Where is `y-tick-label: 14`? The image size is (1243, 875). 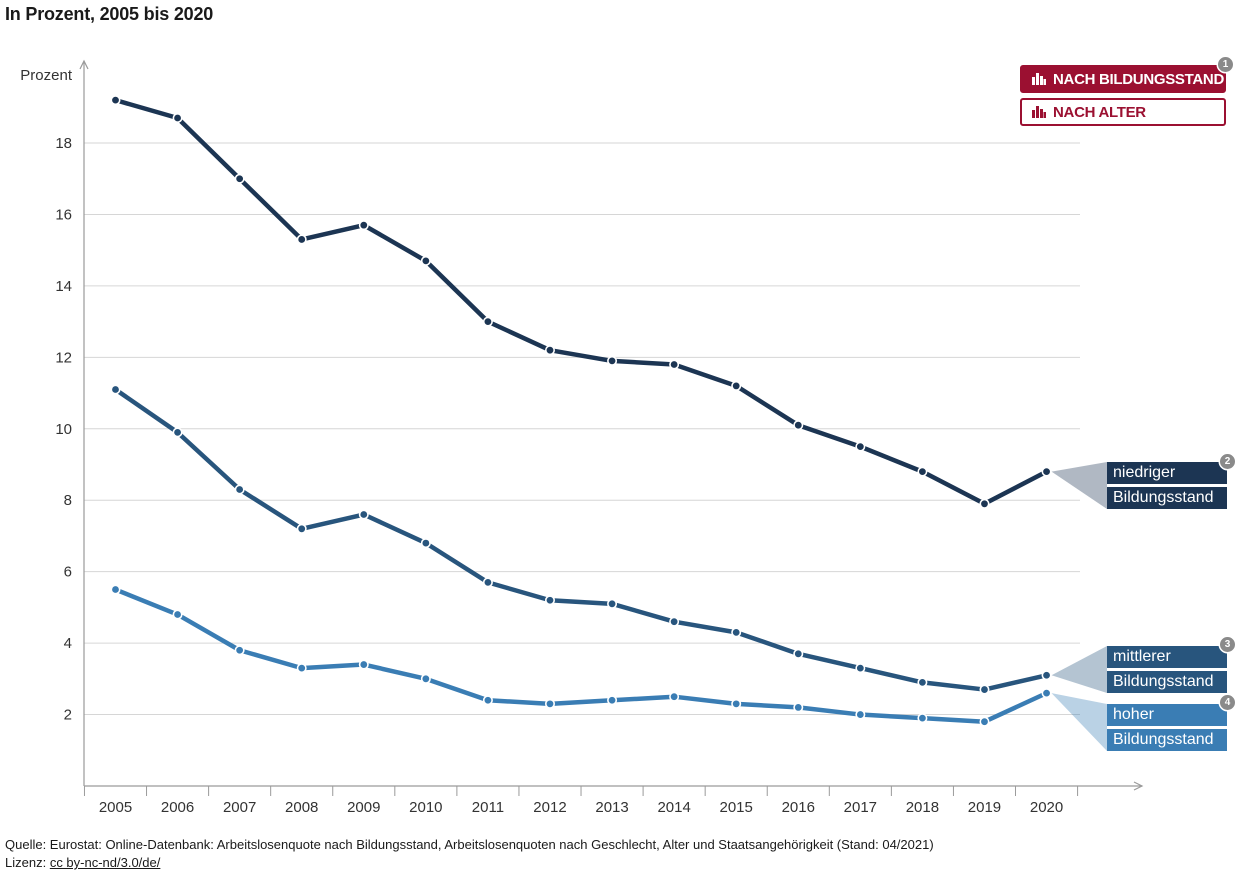
y-tick-label: 14 is located at coordinates (63, 286).